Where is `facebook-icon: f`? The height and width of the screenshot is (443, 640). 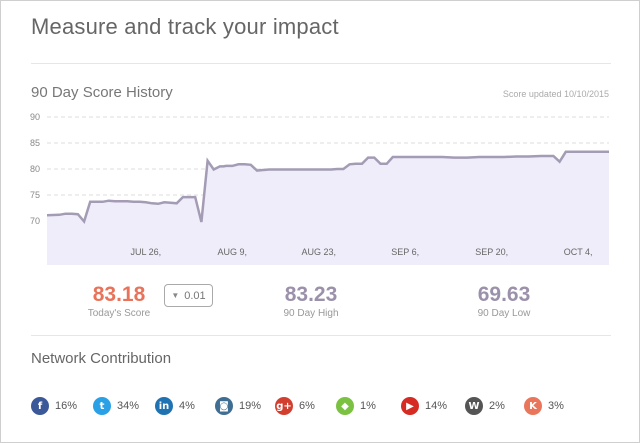 facebook-icon: f is located at coordinates (40, 406).